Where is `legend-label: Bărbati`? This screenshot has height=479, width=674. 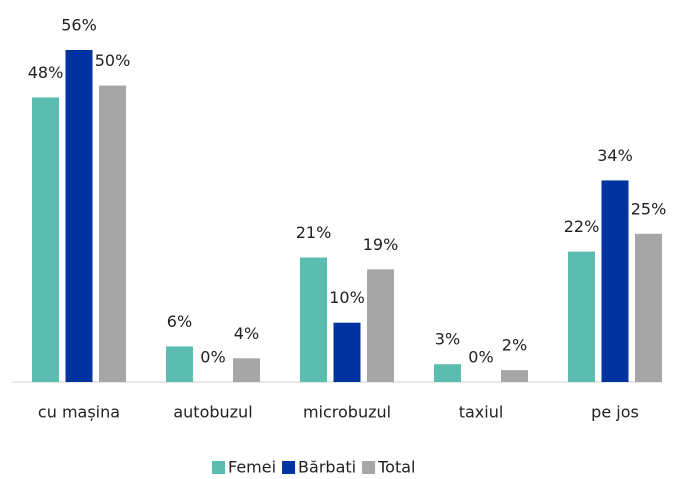
legend-label: Bărbati is located at coordinates (327, 467).